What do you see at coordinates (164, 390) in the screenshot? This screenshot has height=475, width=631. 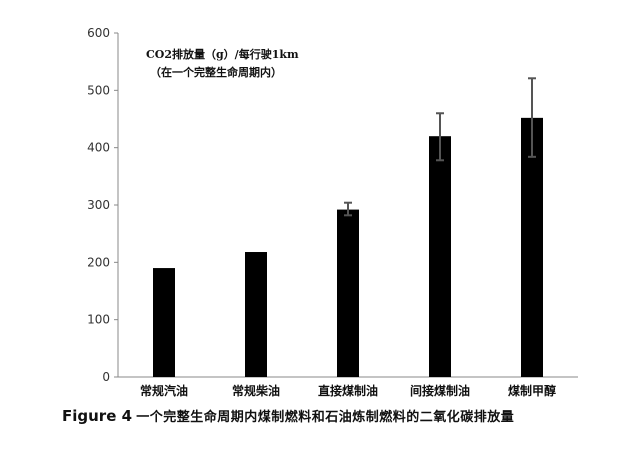 I see `category-label: 常规汽油` at bounding box center [164, 390].